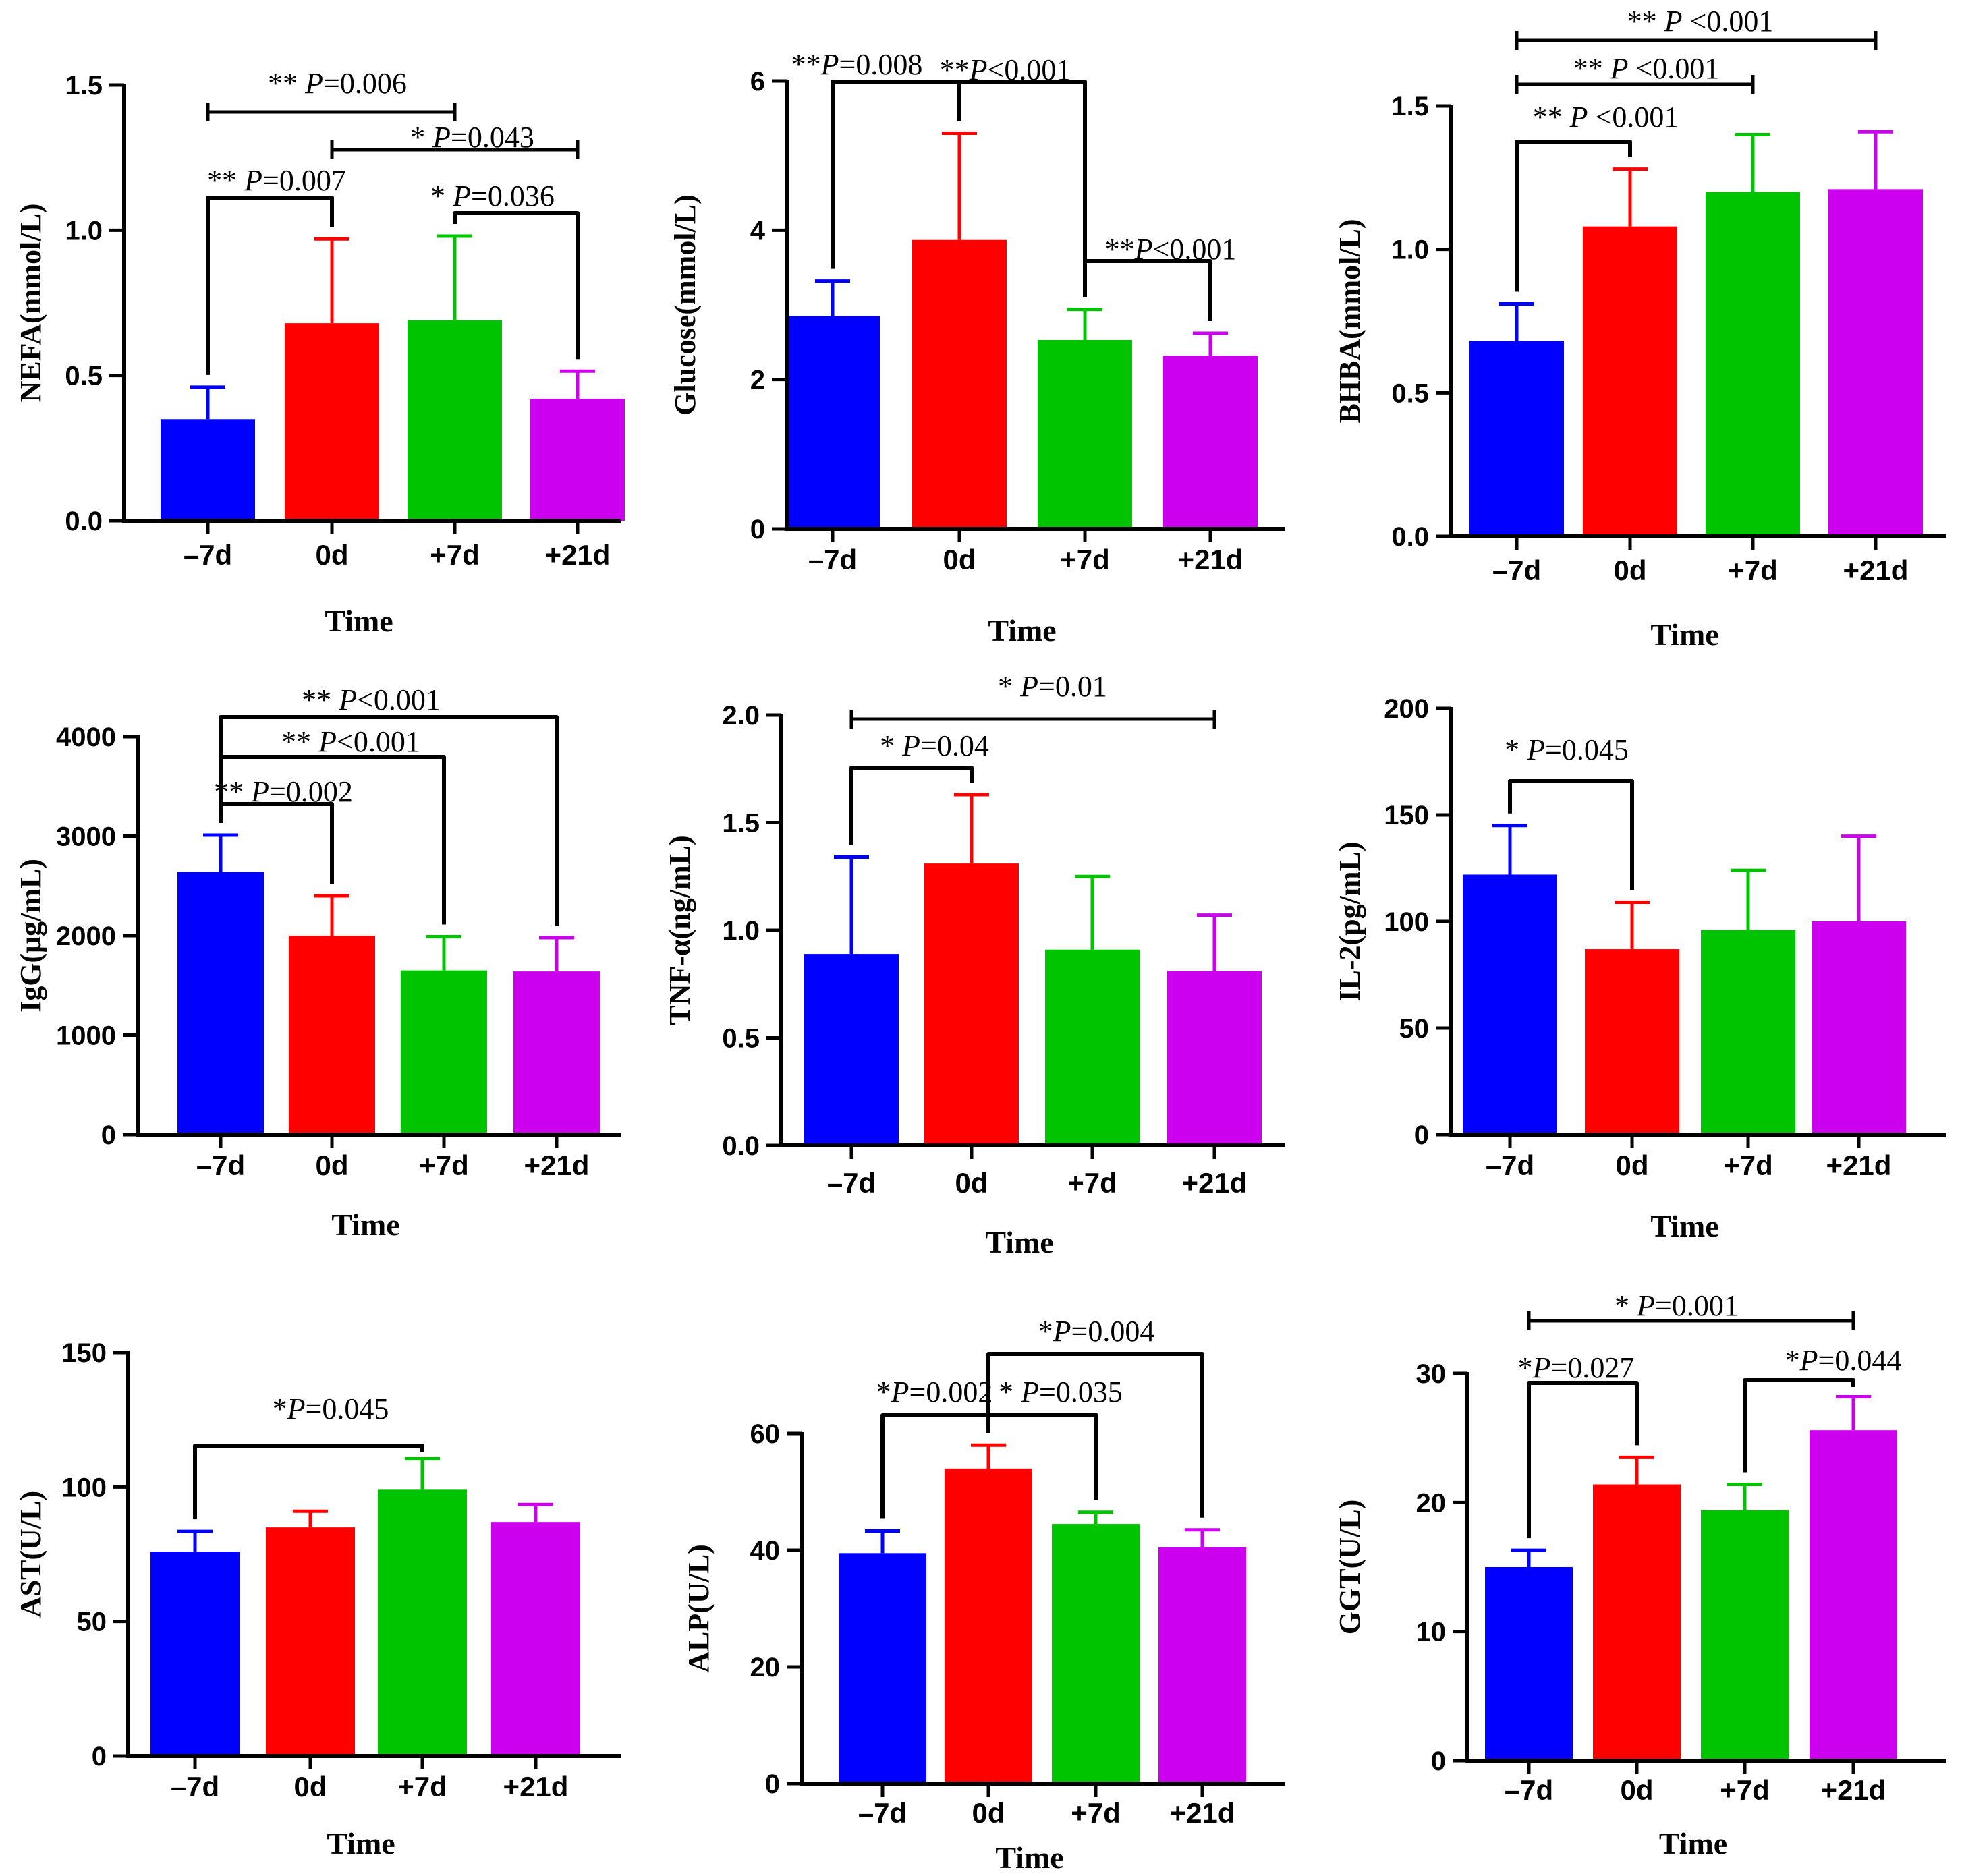 This screenshot has width=1962, height=1876. What do you see at coordinates (1677, 1305) in the screenshot?
I see `significance-label: * P=0.001` at bounding box center [1677, 1305].